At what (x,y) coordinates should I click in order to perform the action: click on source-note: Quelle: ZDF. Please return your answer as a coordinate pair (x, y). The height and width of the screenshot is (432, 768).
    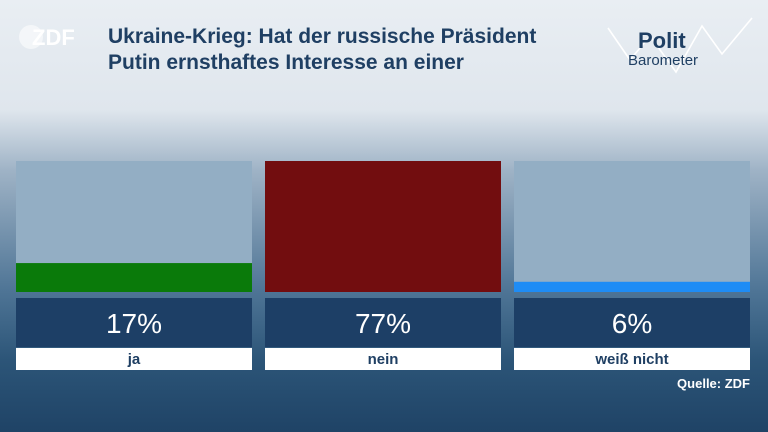
    Looking at the image, I should click on (713, 383).